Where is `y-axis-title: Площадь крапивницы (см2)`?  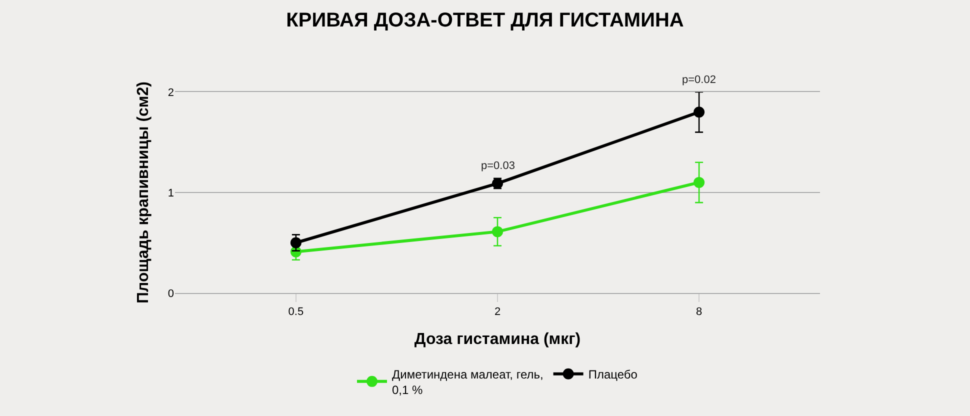
y-axis-title: Площадь крапивницы (см2) is located at coordinates (143, 192).